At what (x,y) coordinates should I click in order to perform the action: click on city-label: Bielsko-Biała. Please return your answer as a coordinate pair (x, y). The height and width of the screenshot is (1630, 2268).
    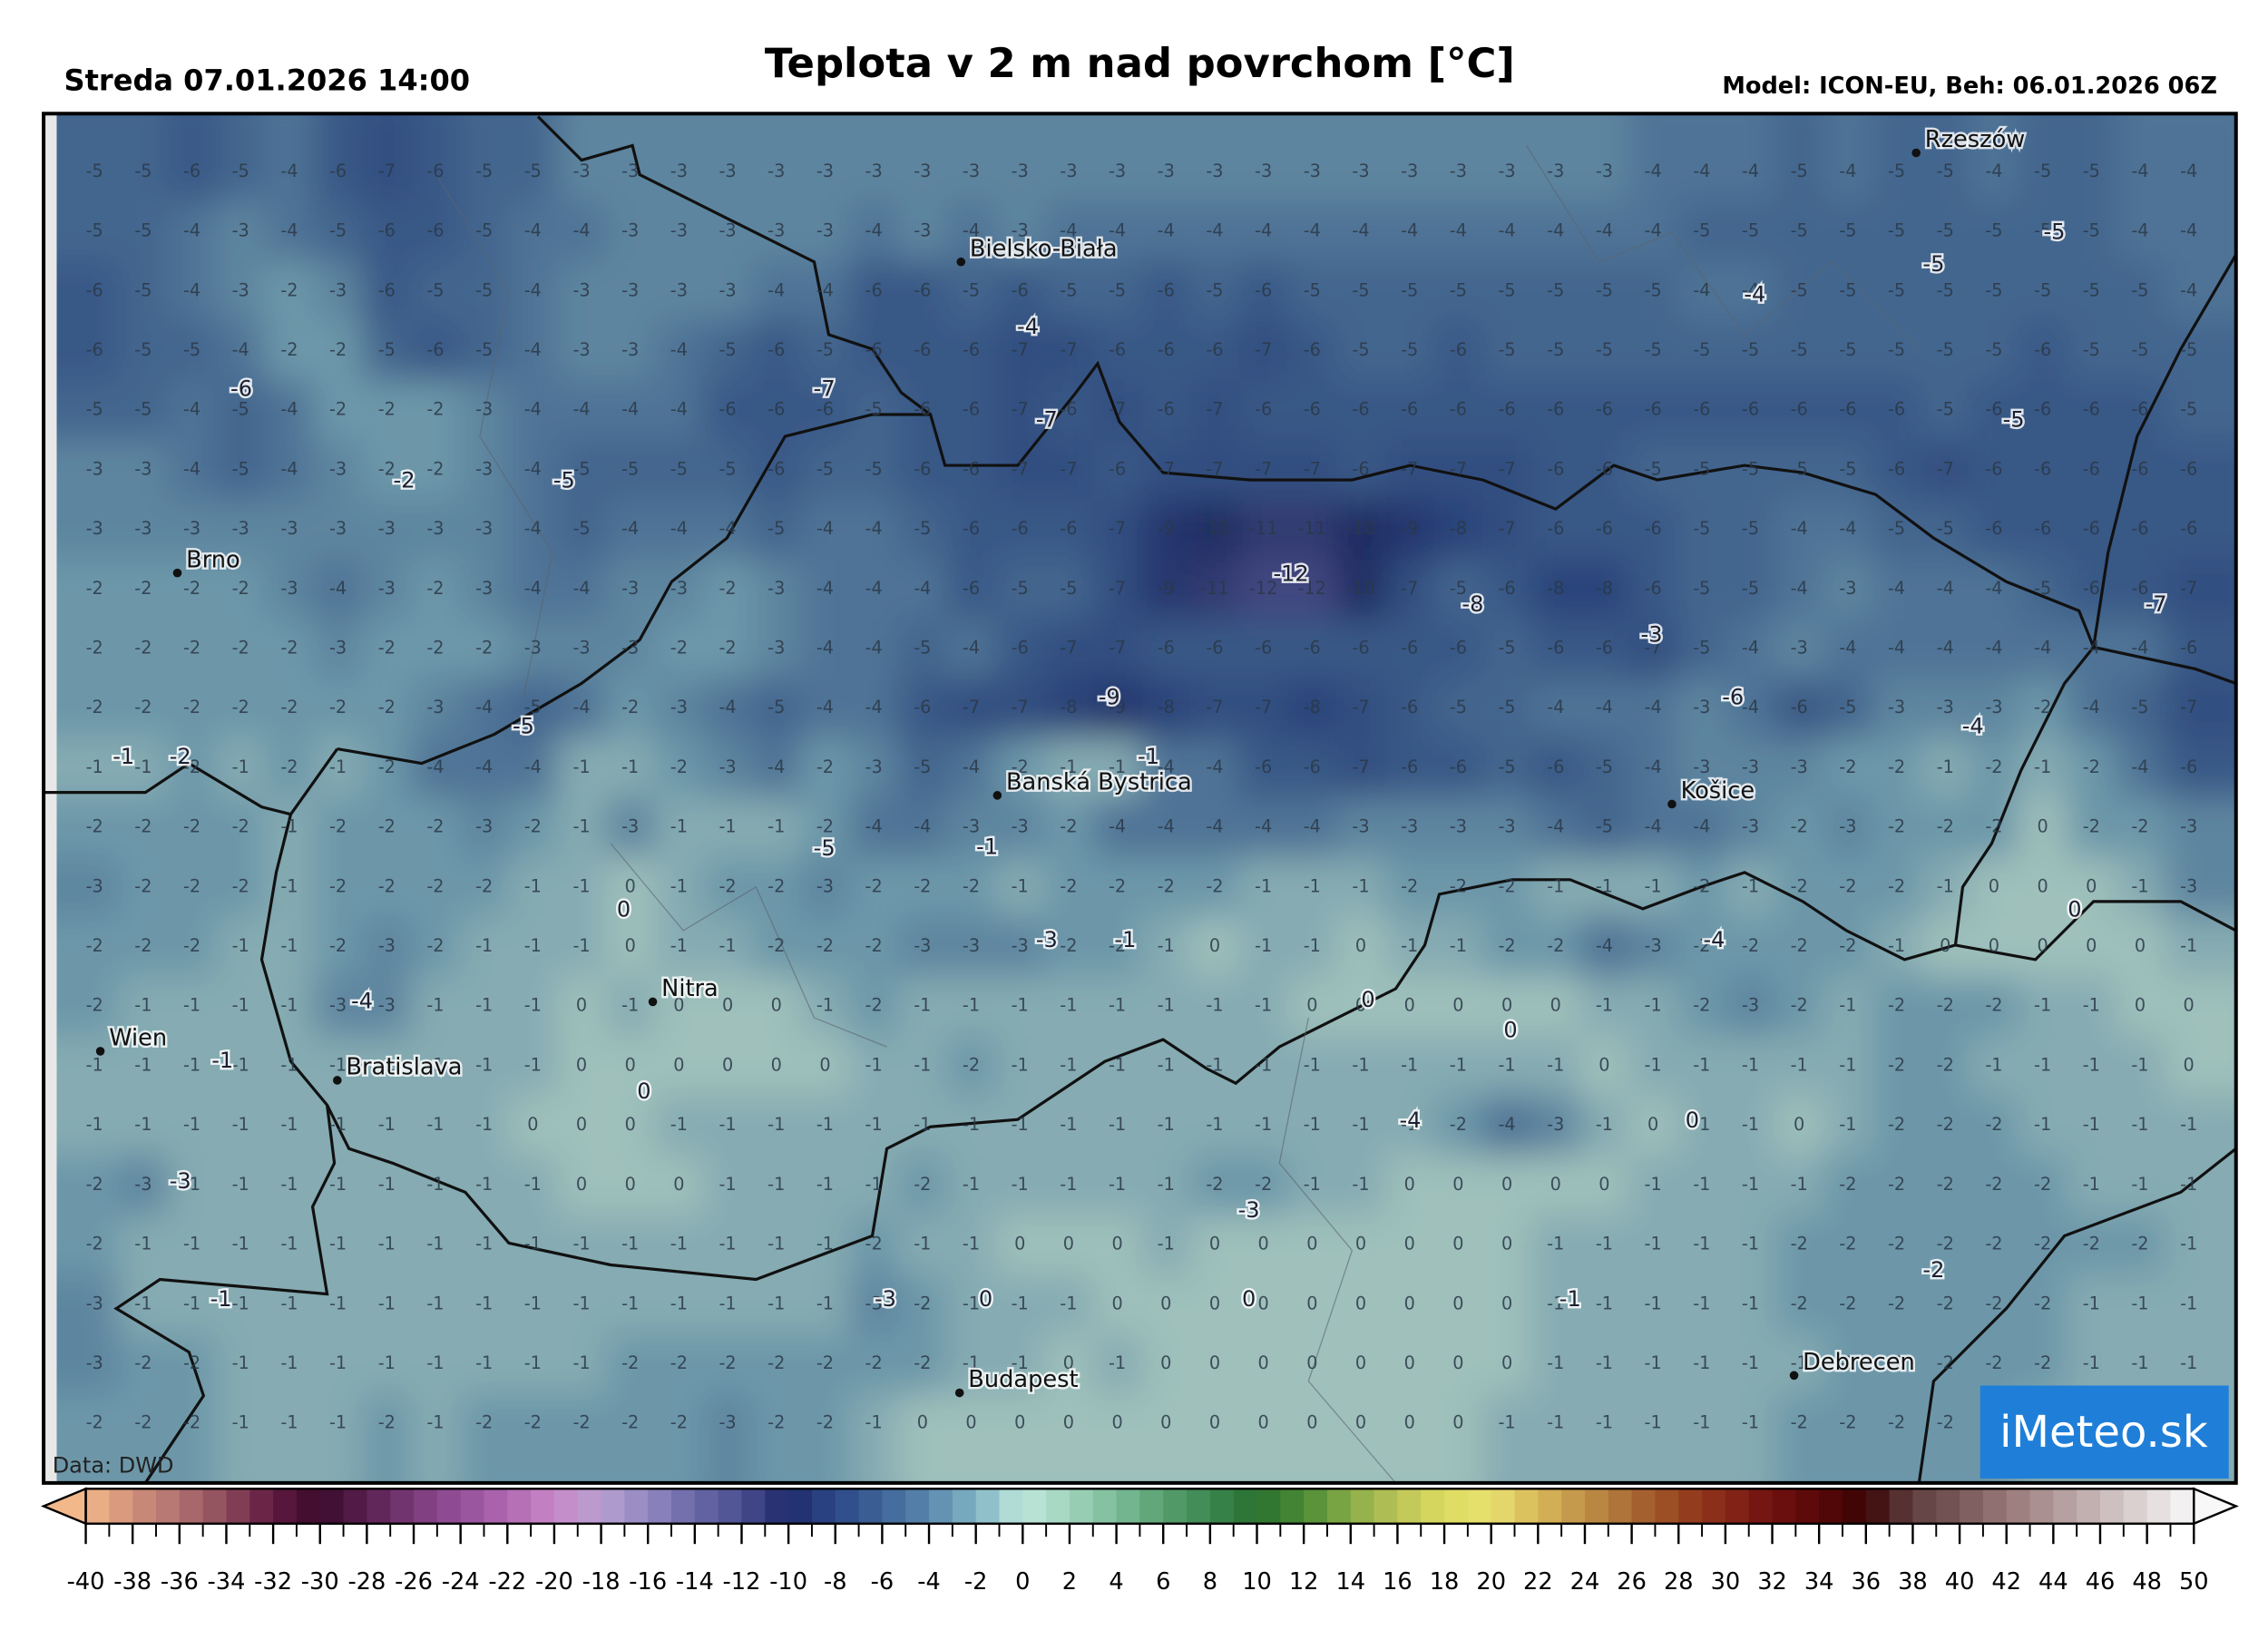
    Looking at the image, I should click on (1044, 248).